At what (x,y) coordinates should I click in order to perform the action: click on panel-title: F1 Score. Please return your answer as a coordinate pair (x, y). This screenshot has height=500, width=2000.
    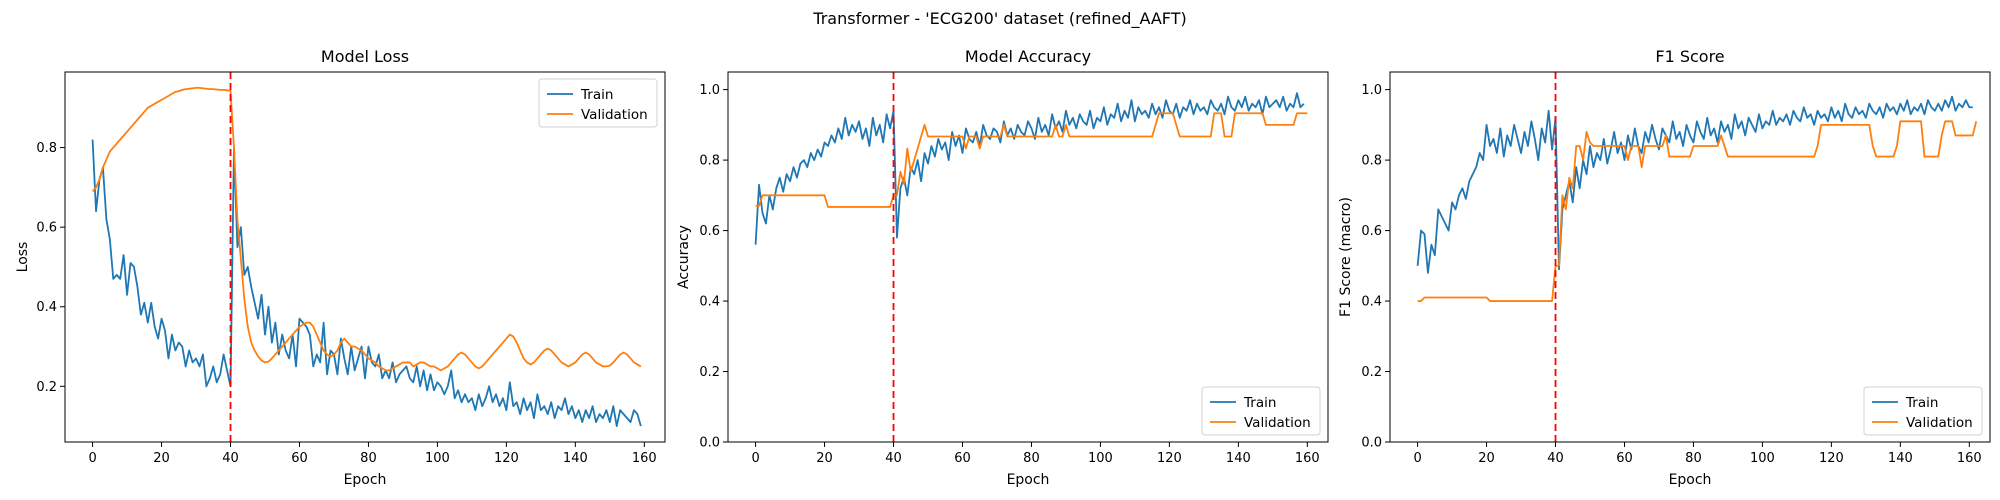
    Looking at the image, I should click on (1689, 56).